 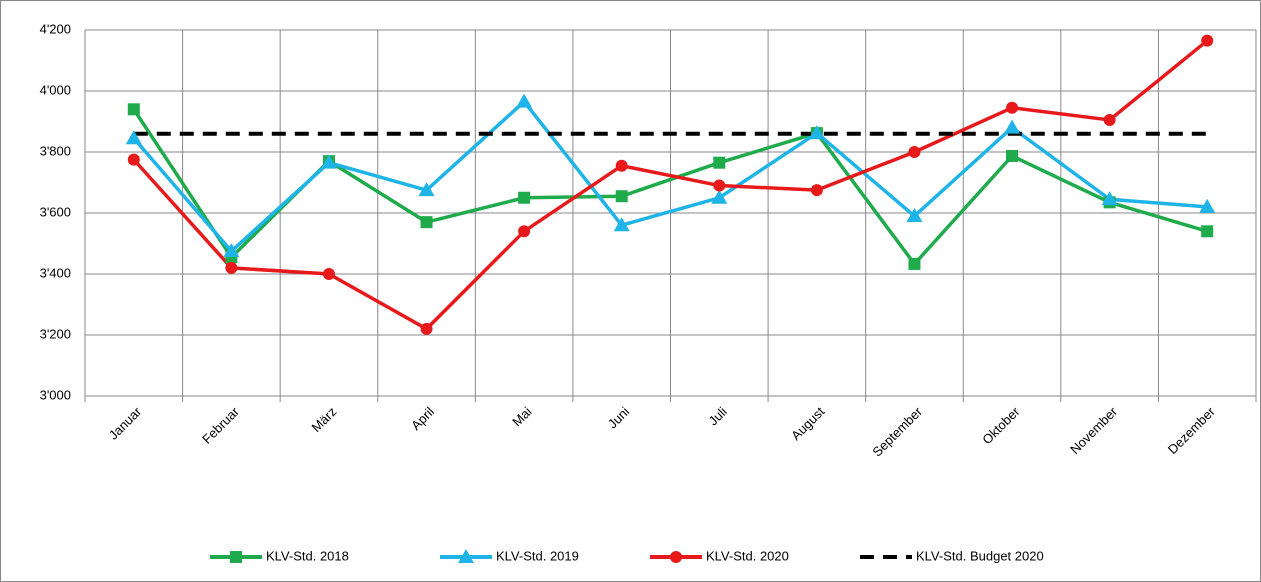 I want to click on legend-label: KLV-Std. 2018, so click(x=307, y=555).